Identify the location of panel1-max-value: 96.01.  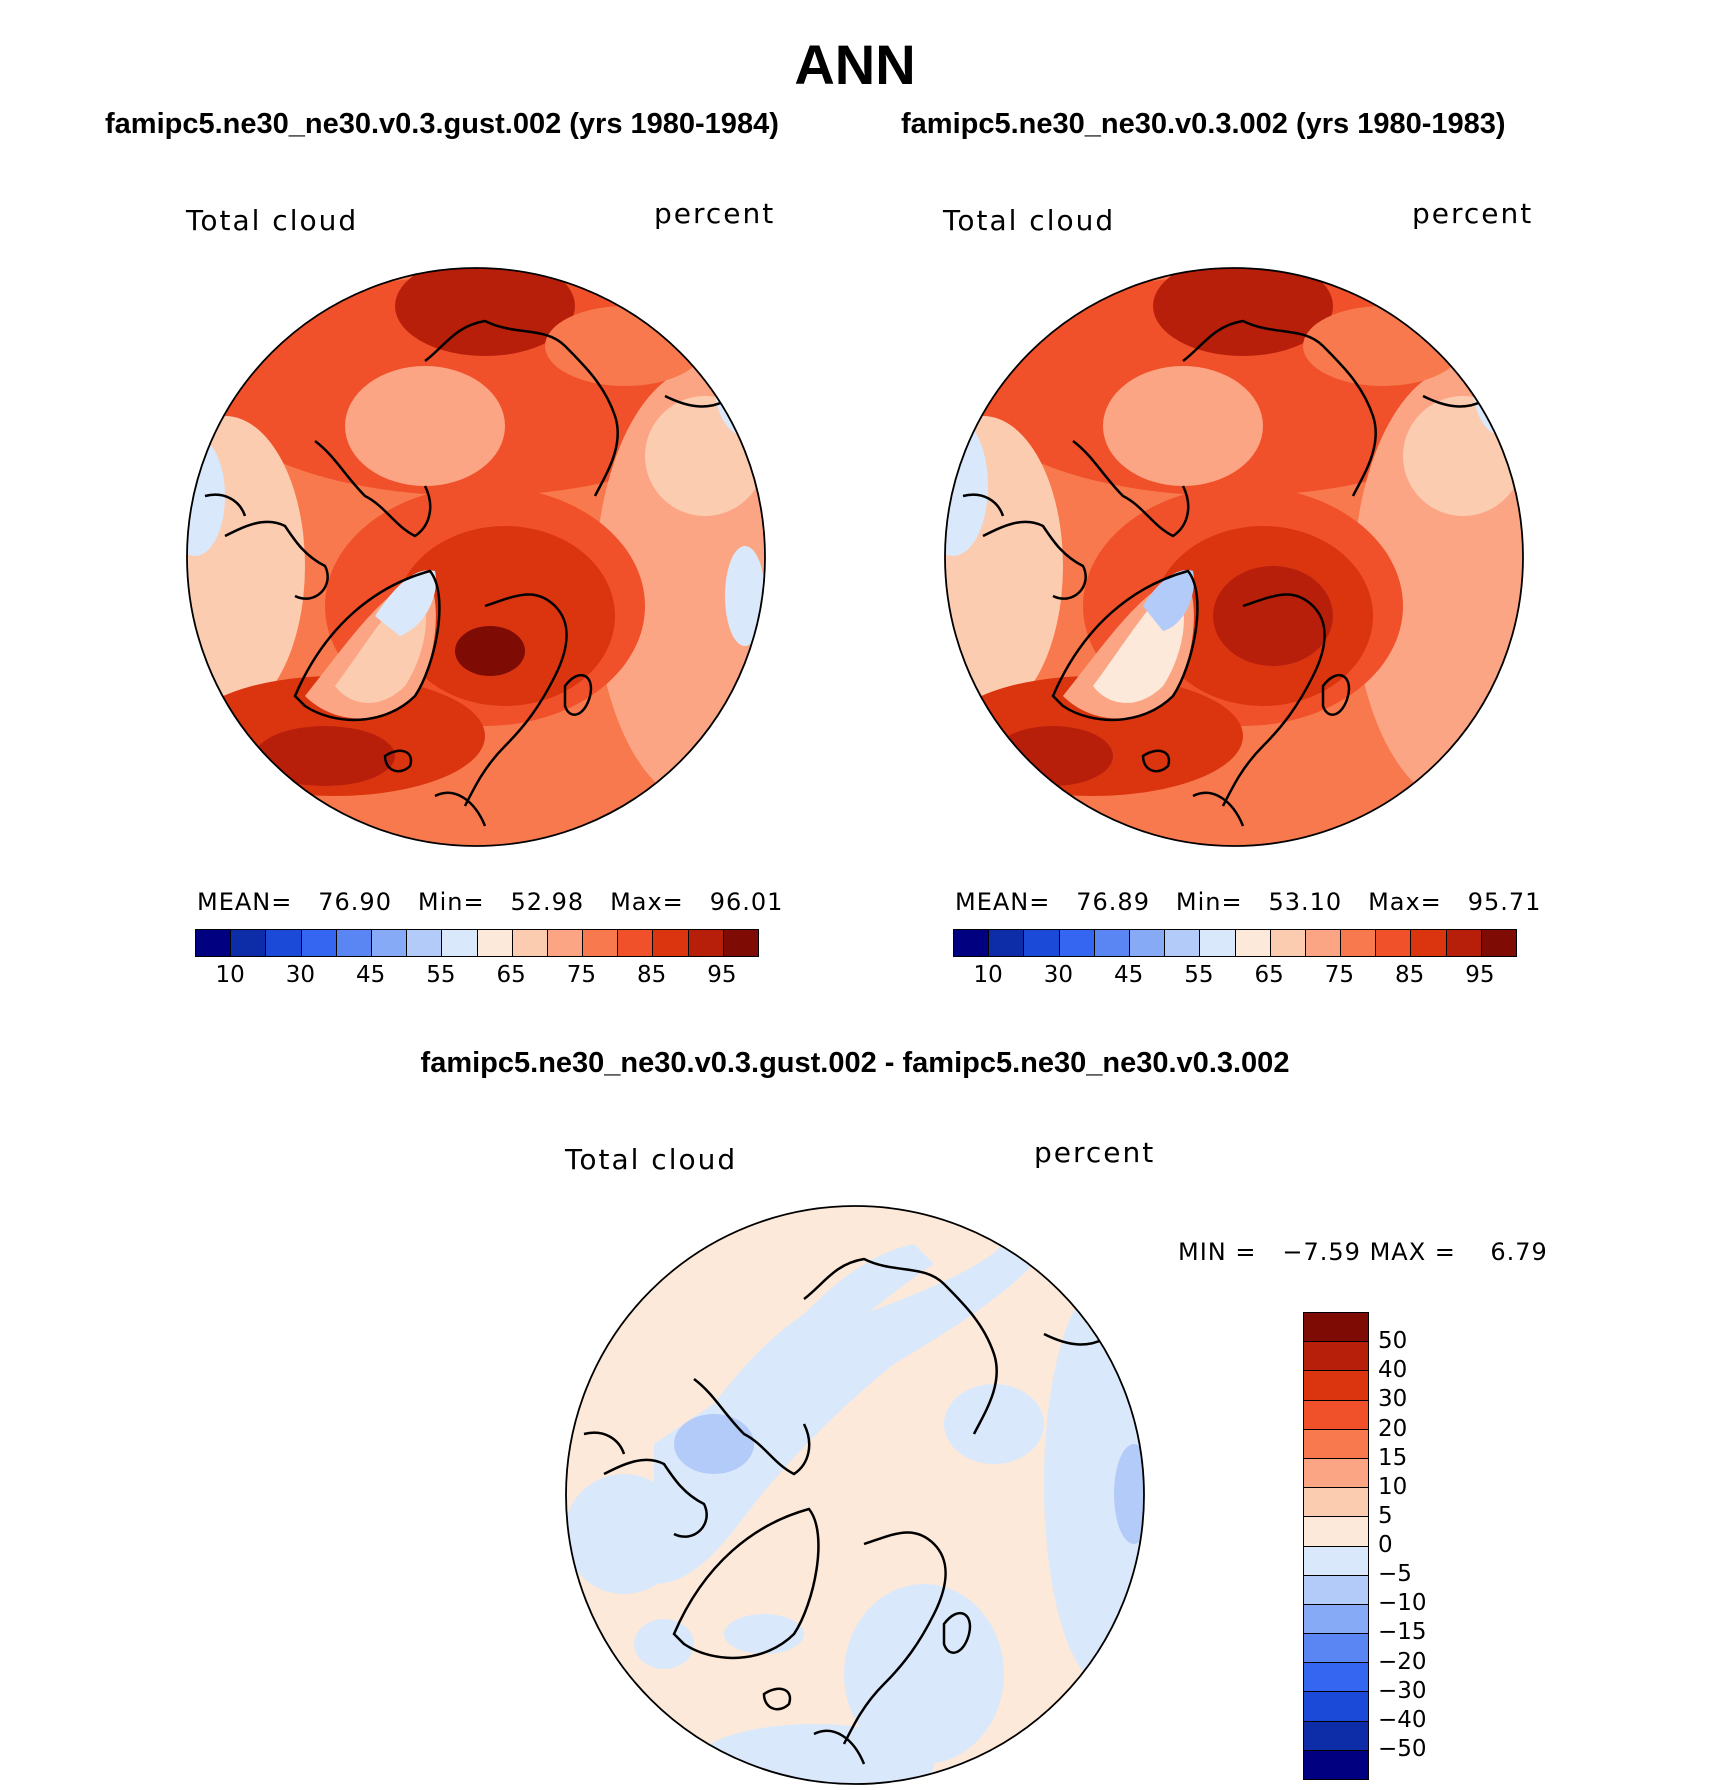
(746, 902).